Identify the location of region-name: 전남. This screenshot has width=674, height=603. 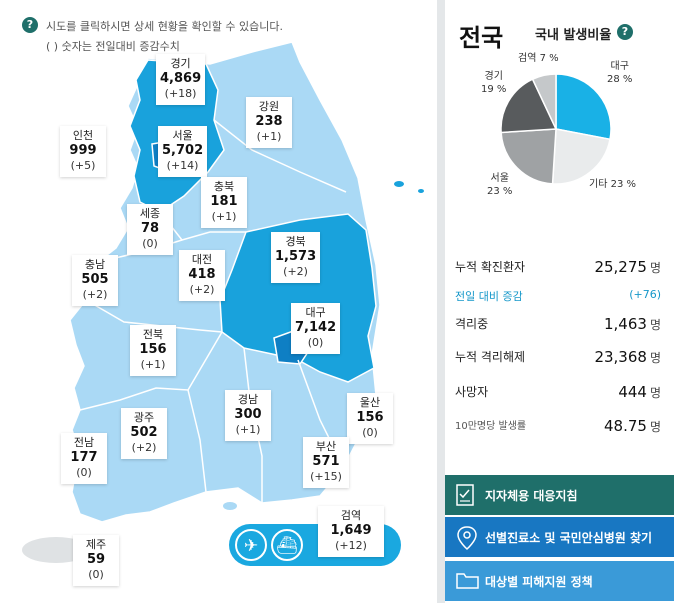
(84, 442).